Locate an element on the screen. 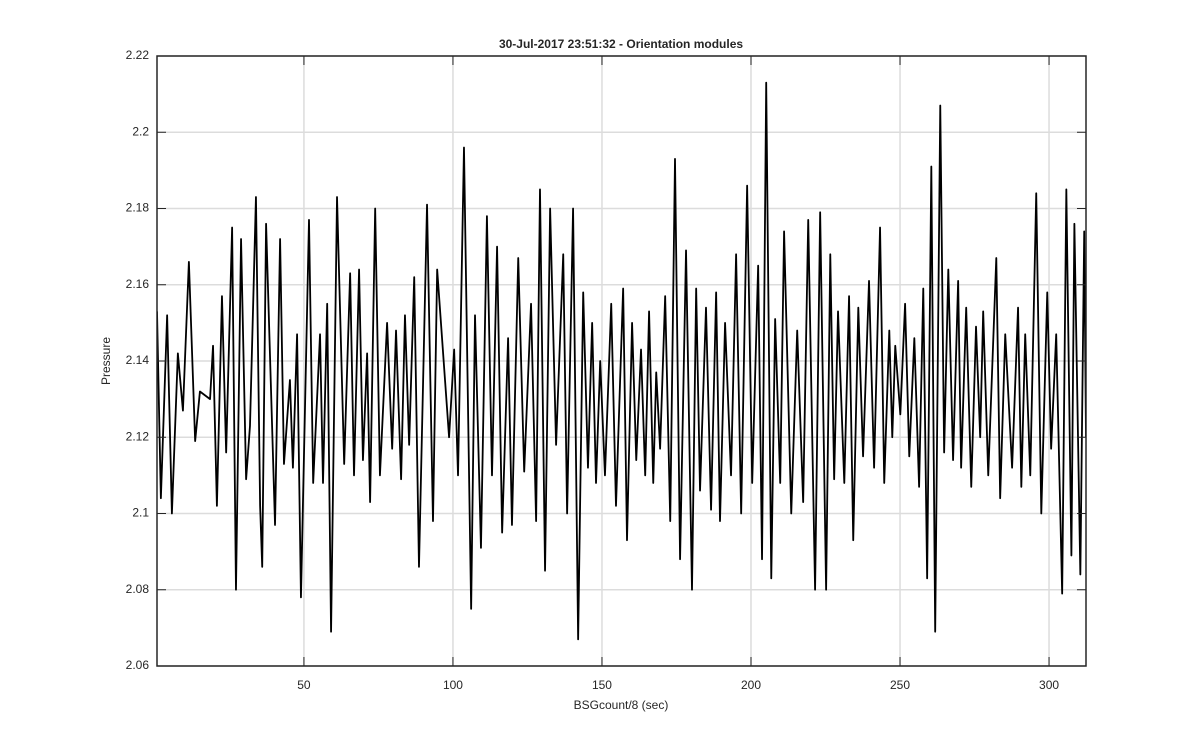  y-axis-label: Pressure is located at coordinates (106, 361).